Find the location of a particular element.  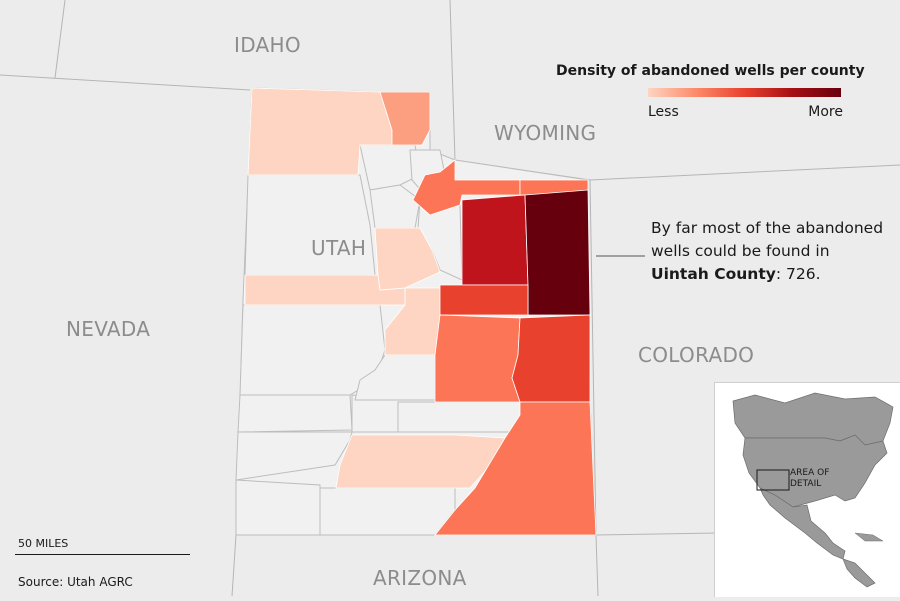

north-america-locator-map is located at coordinates (807, 490).